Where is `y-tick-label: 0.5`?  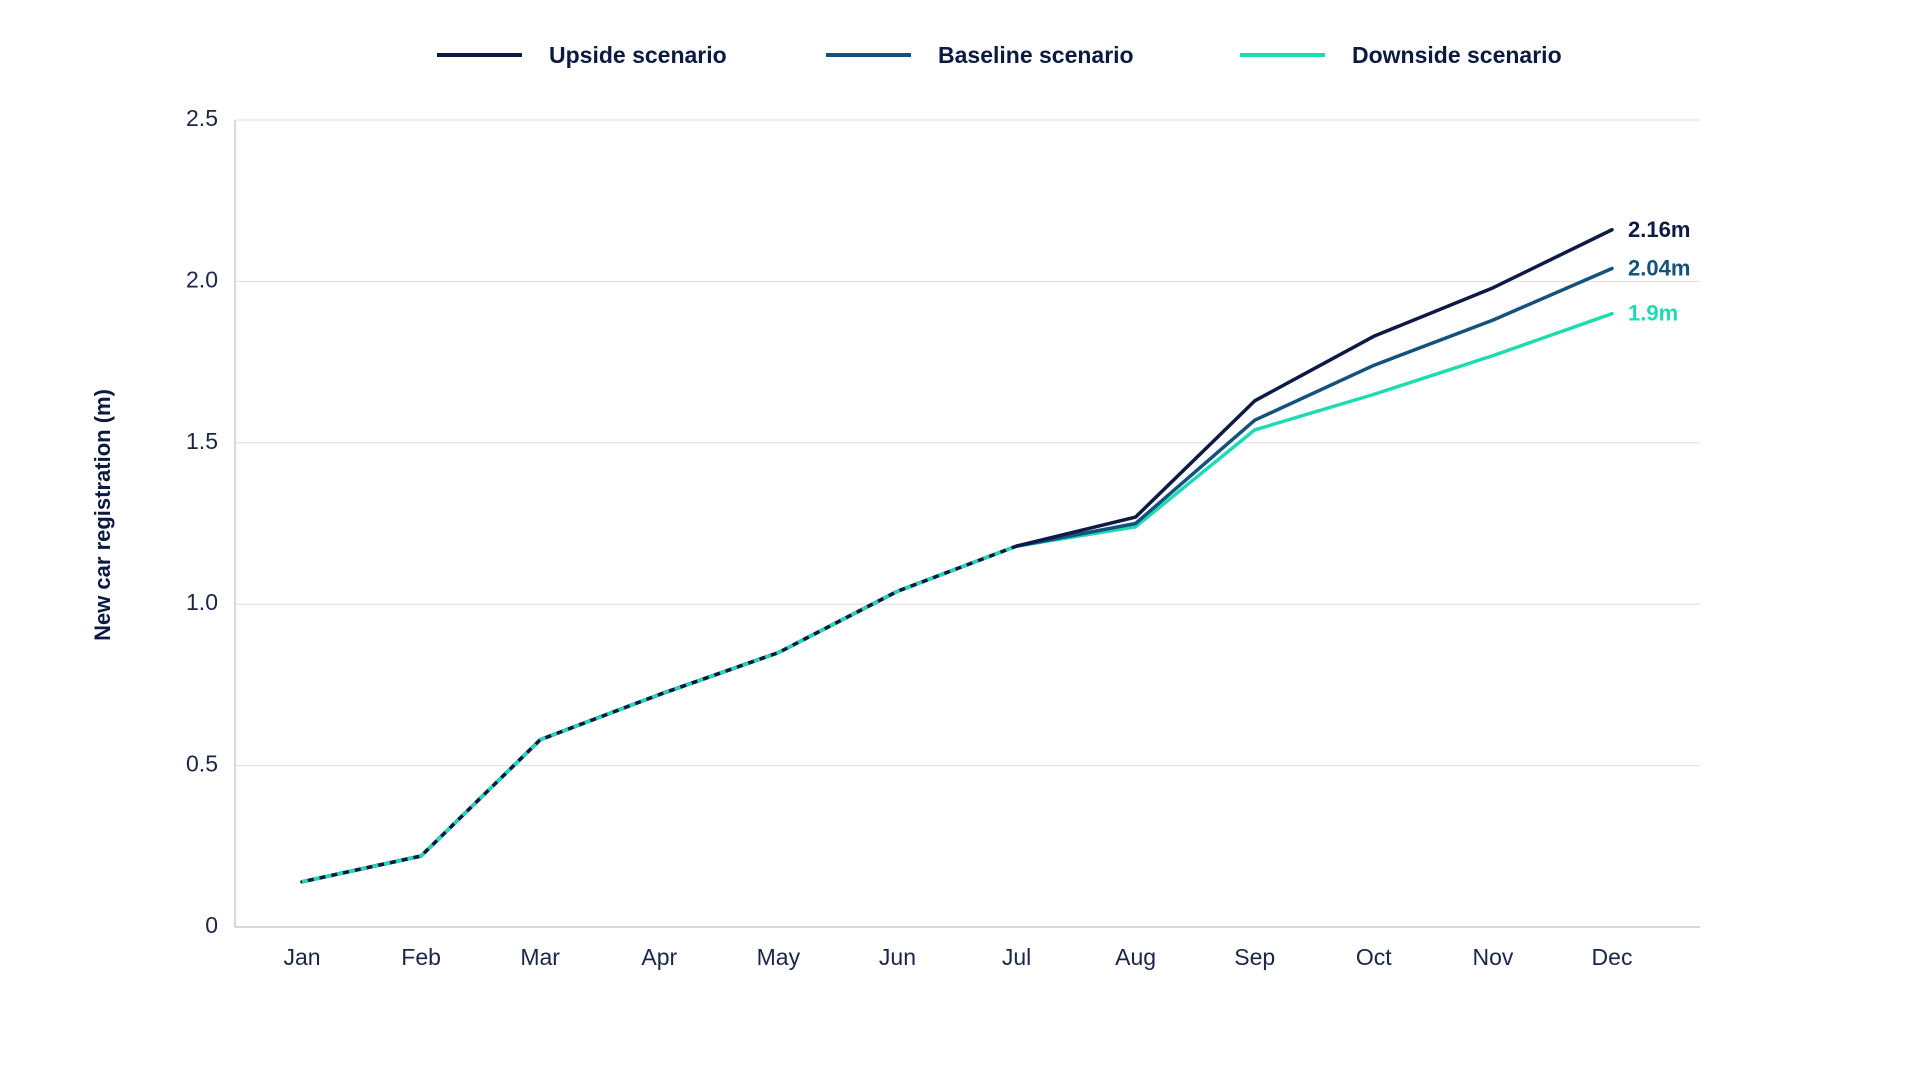
y-tick-label: 0.5 is located at coordinates (202, 764).